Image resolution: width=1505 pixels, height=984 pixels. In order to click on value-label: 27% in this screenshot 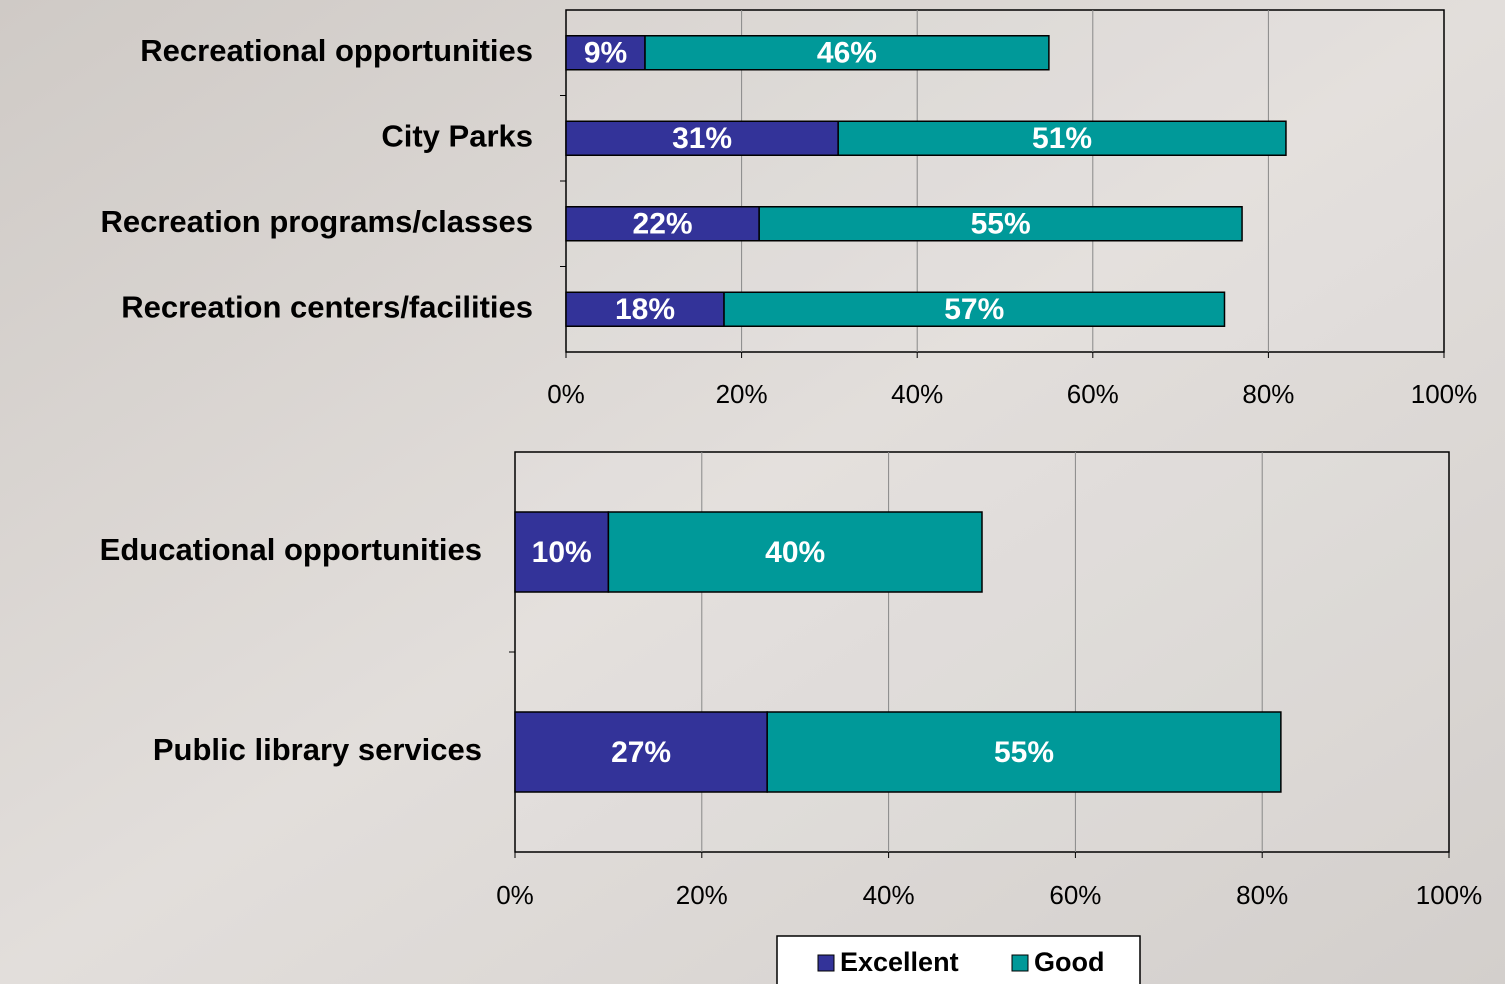, I will do `click(641, 752)`.